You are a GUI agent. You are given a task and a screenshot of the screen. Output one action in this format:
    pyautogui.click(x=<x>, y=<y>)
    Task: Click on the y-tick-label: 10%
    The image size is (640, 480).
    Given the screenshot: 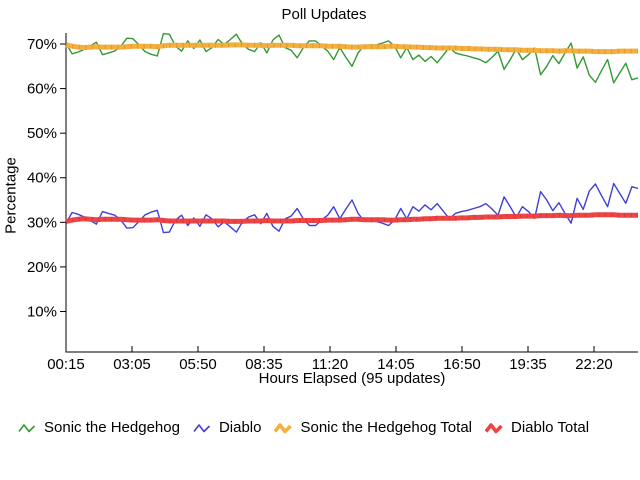 What is the action you would take?
    pyautogui.click(x=42, y=311)
    